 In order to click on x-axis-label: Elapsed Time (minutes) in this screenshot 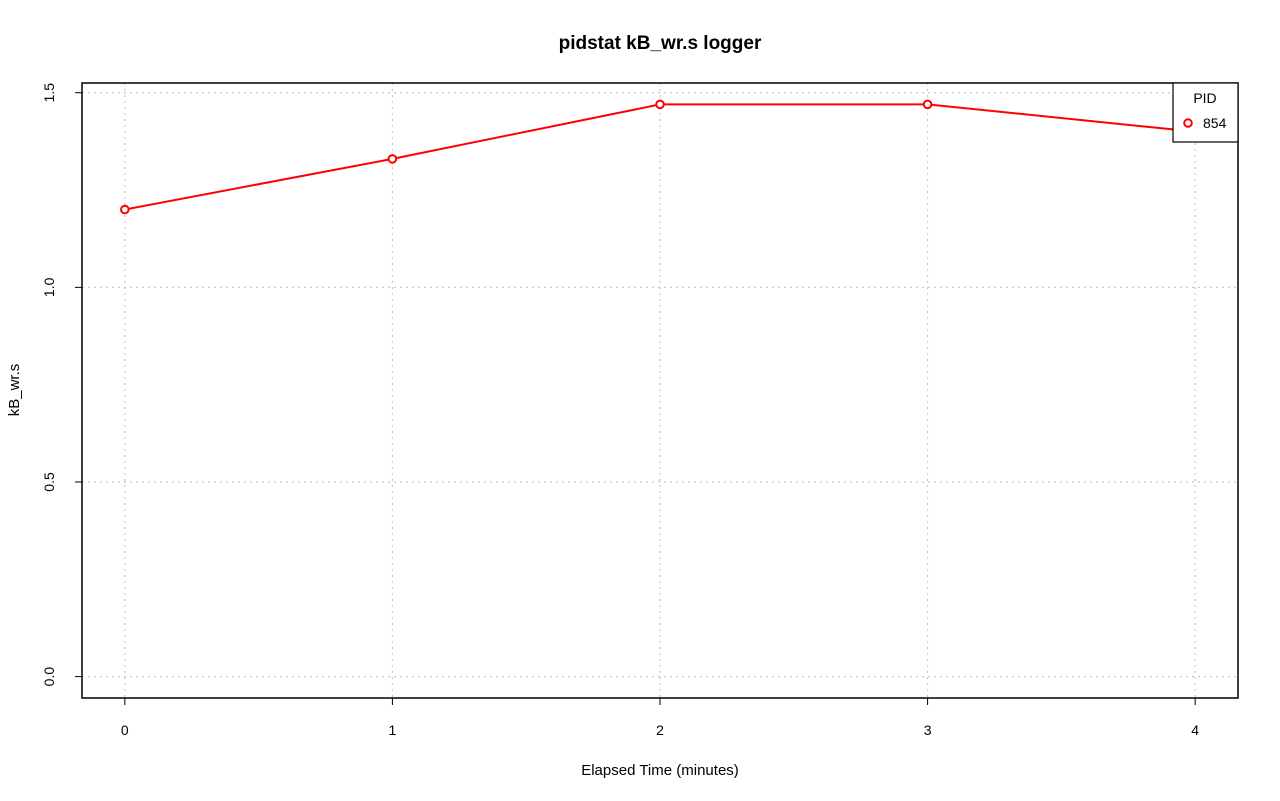, I will do `click(660, 770)`.